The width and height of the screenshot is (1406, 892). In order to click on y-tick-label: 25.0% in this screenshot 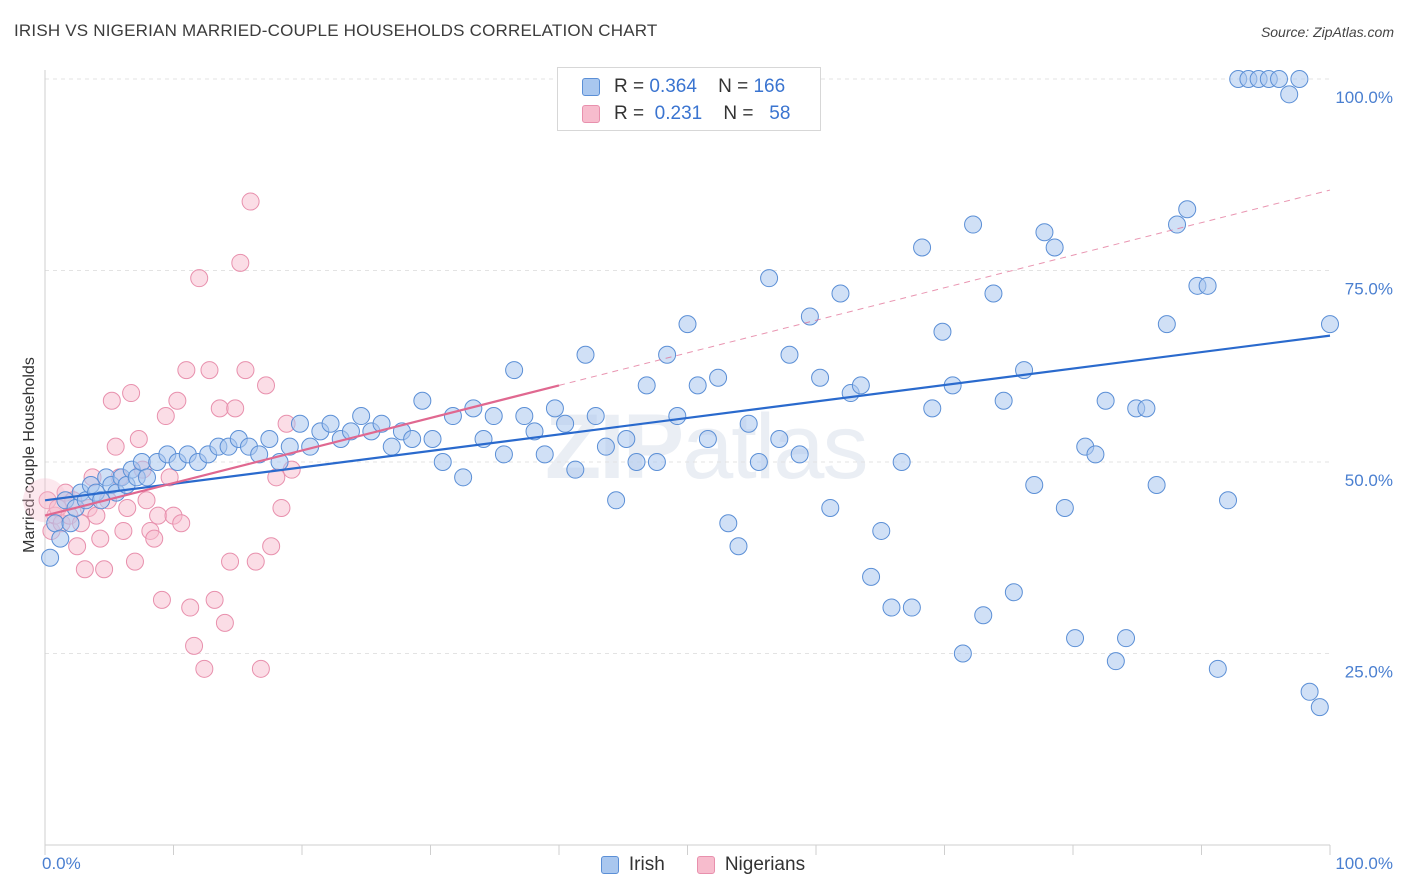, I will do `click(1369, 672)`.